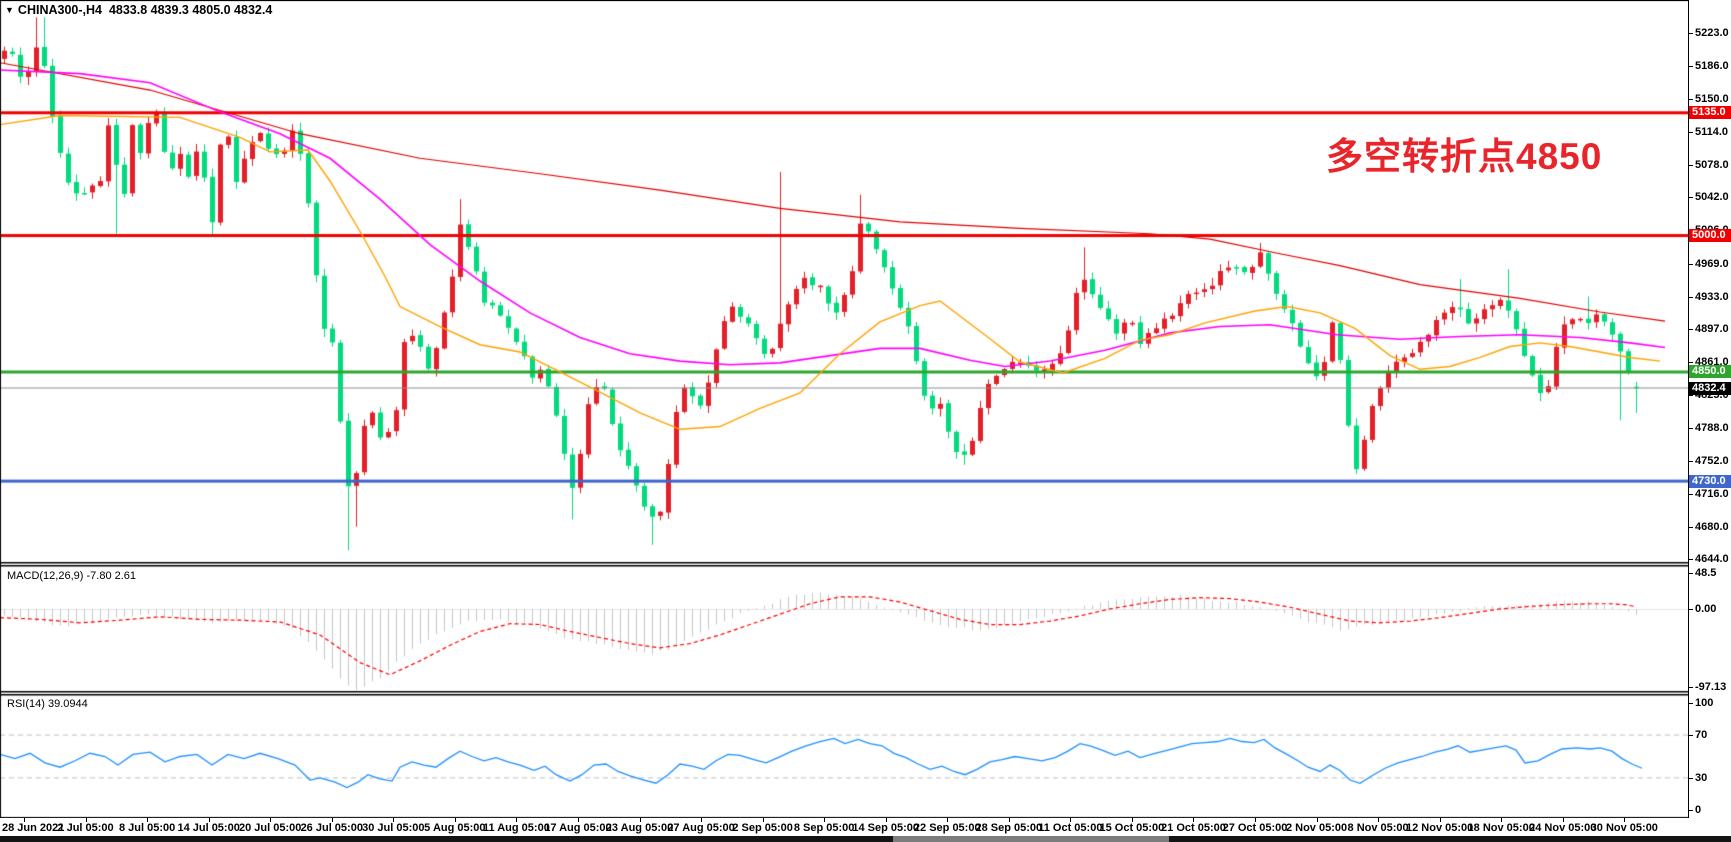 Image resolution: width=1731 pixels, height=842 pixels. What do you see at coordinates (1706, 608) in the screenshot?
I see `macd-axis-label: 0.00` at bounding box center [1706, 608].